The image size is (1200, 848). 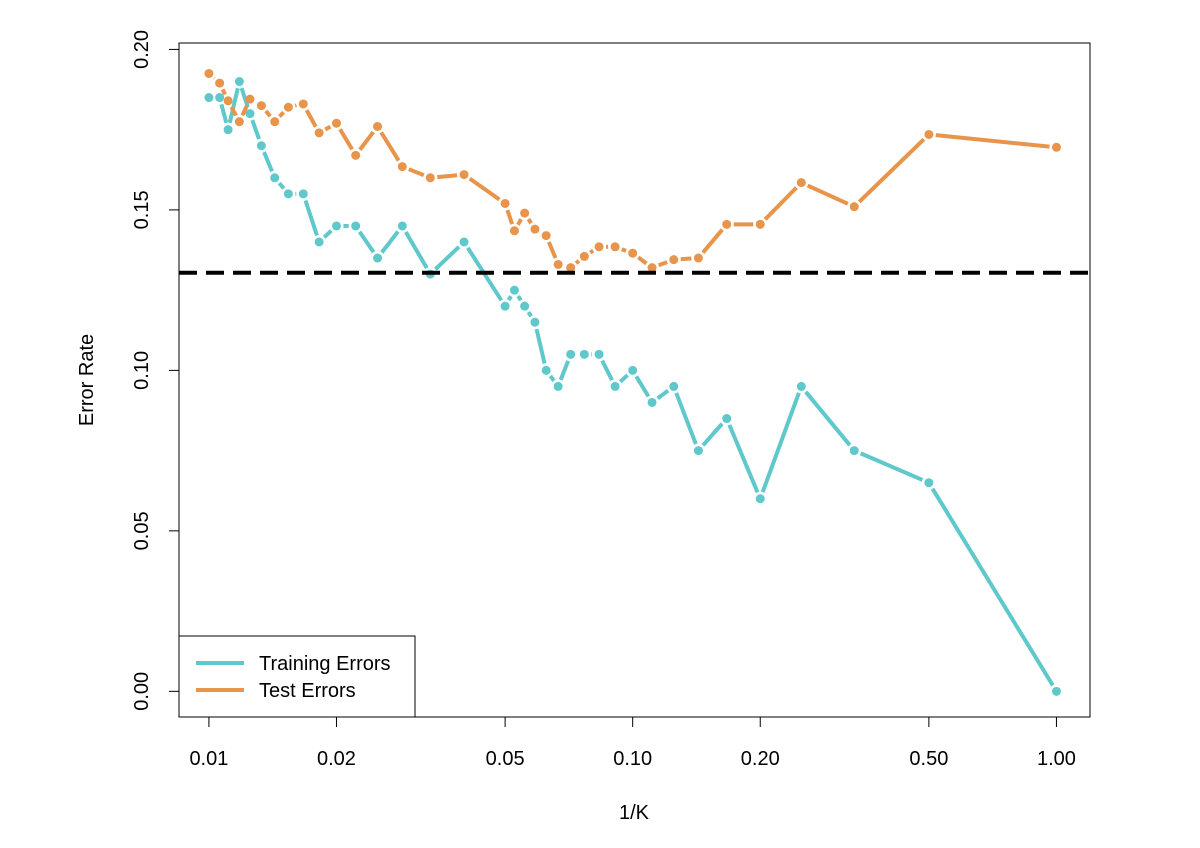 What do you see at coordinates (505, 759) in the screenshot?
I see `x-tick-label: 0.05` at bounding box center [505, 759].